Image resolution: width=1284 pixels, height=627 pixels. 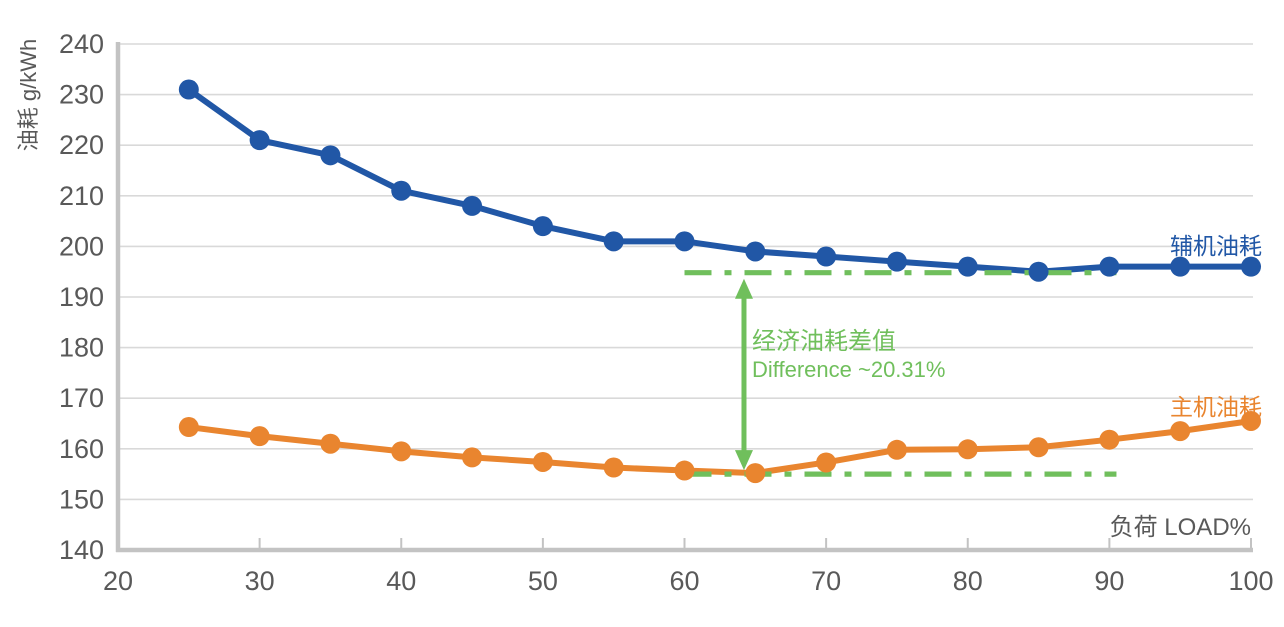 What do you see at coordinates (81, 550) in the screenshot?
I see `y-tick-label: 140` at bounding box center [81, 550].